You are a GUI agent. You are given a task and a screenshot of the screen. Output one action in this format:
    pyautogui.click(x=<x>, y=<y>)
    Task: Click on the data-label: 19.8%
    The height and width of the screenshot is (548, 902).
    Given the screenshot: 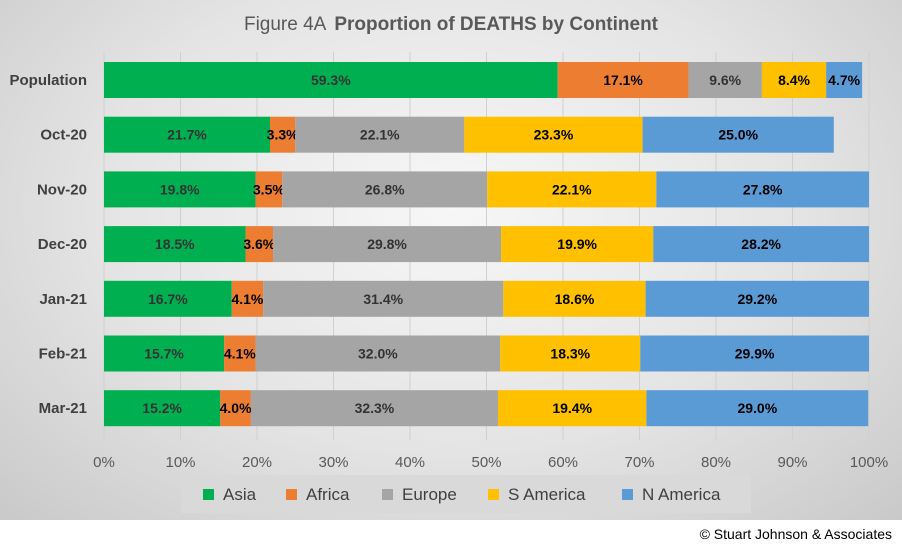 What is the action you would take?
    pyautogui.click(x=180, y=189)
    